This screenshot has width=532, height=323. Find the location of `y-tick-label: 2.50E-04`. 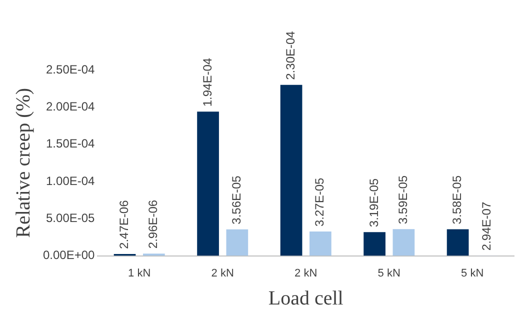

y-tick-label: 2.50E-04 is located at coordinates (71, 69).